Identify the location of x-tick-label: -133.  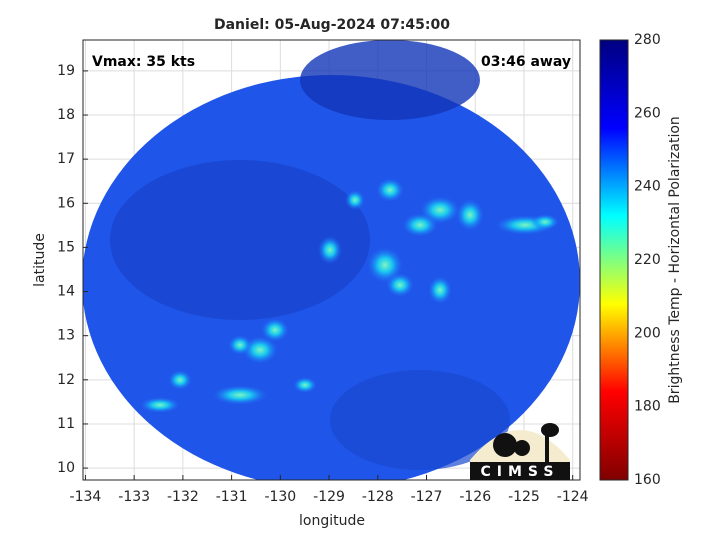
(134, 497).